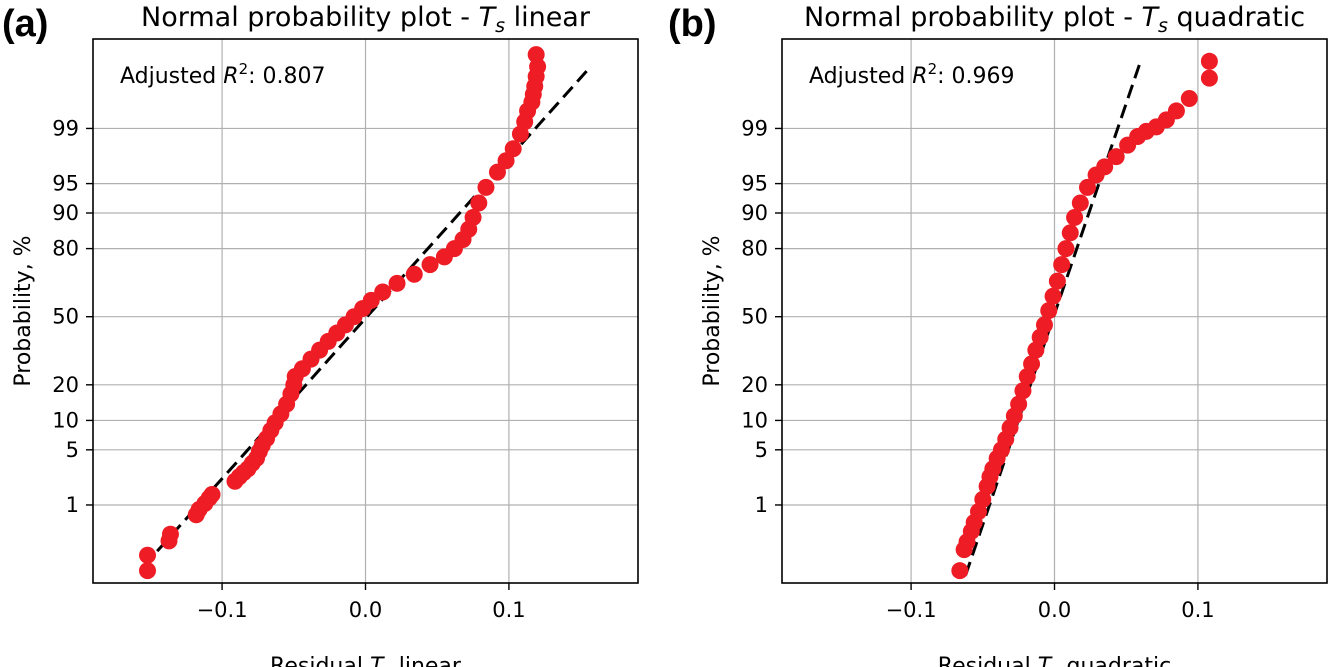  I want to click on adjusted-r2-annotation: Adjusted R2: 0.969, so click(912, 74).